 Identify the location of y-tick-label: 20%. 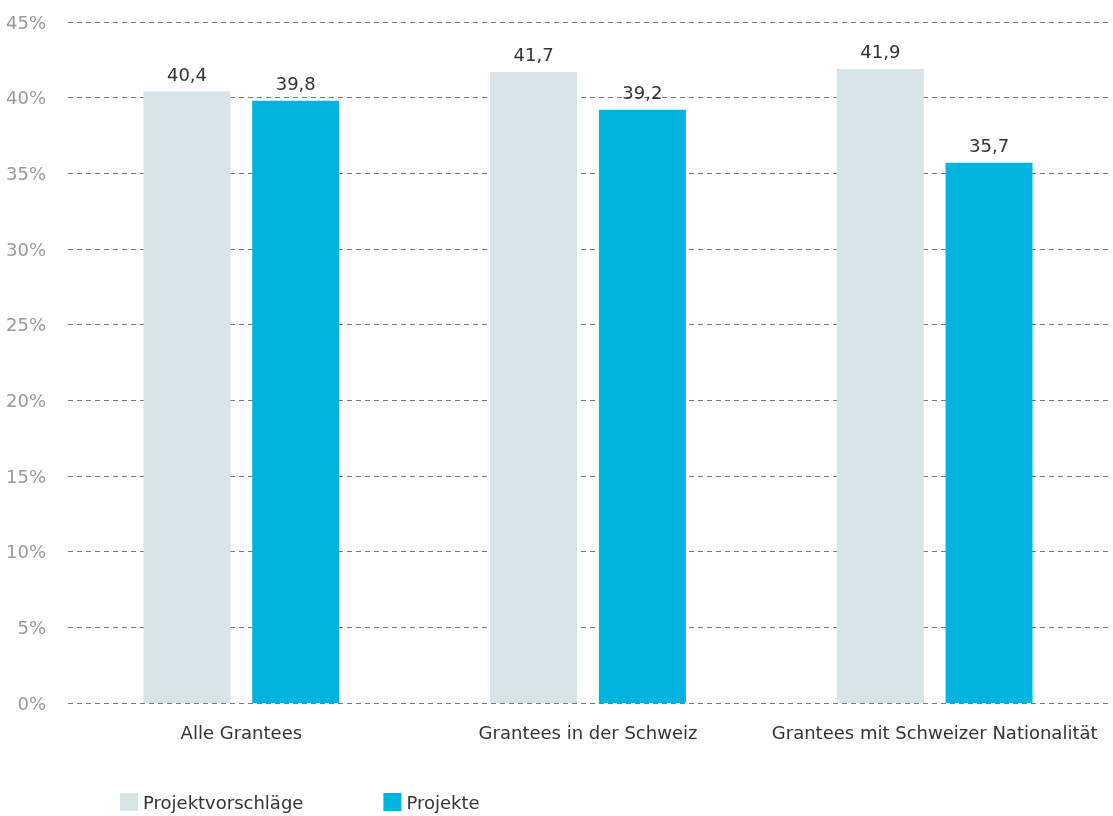
(25, 400).